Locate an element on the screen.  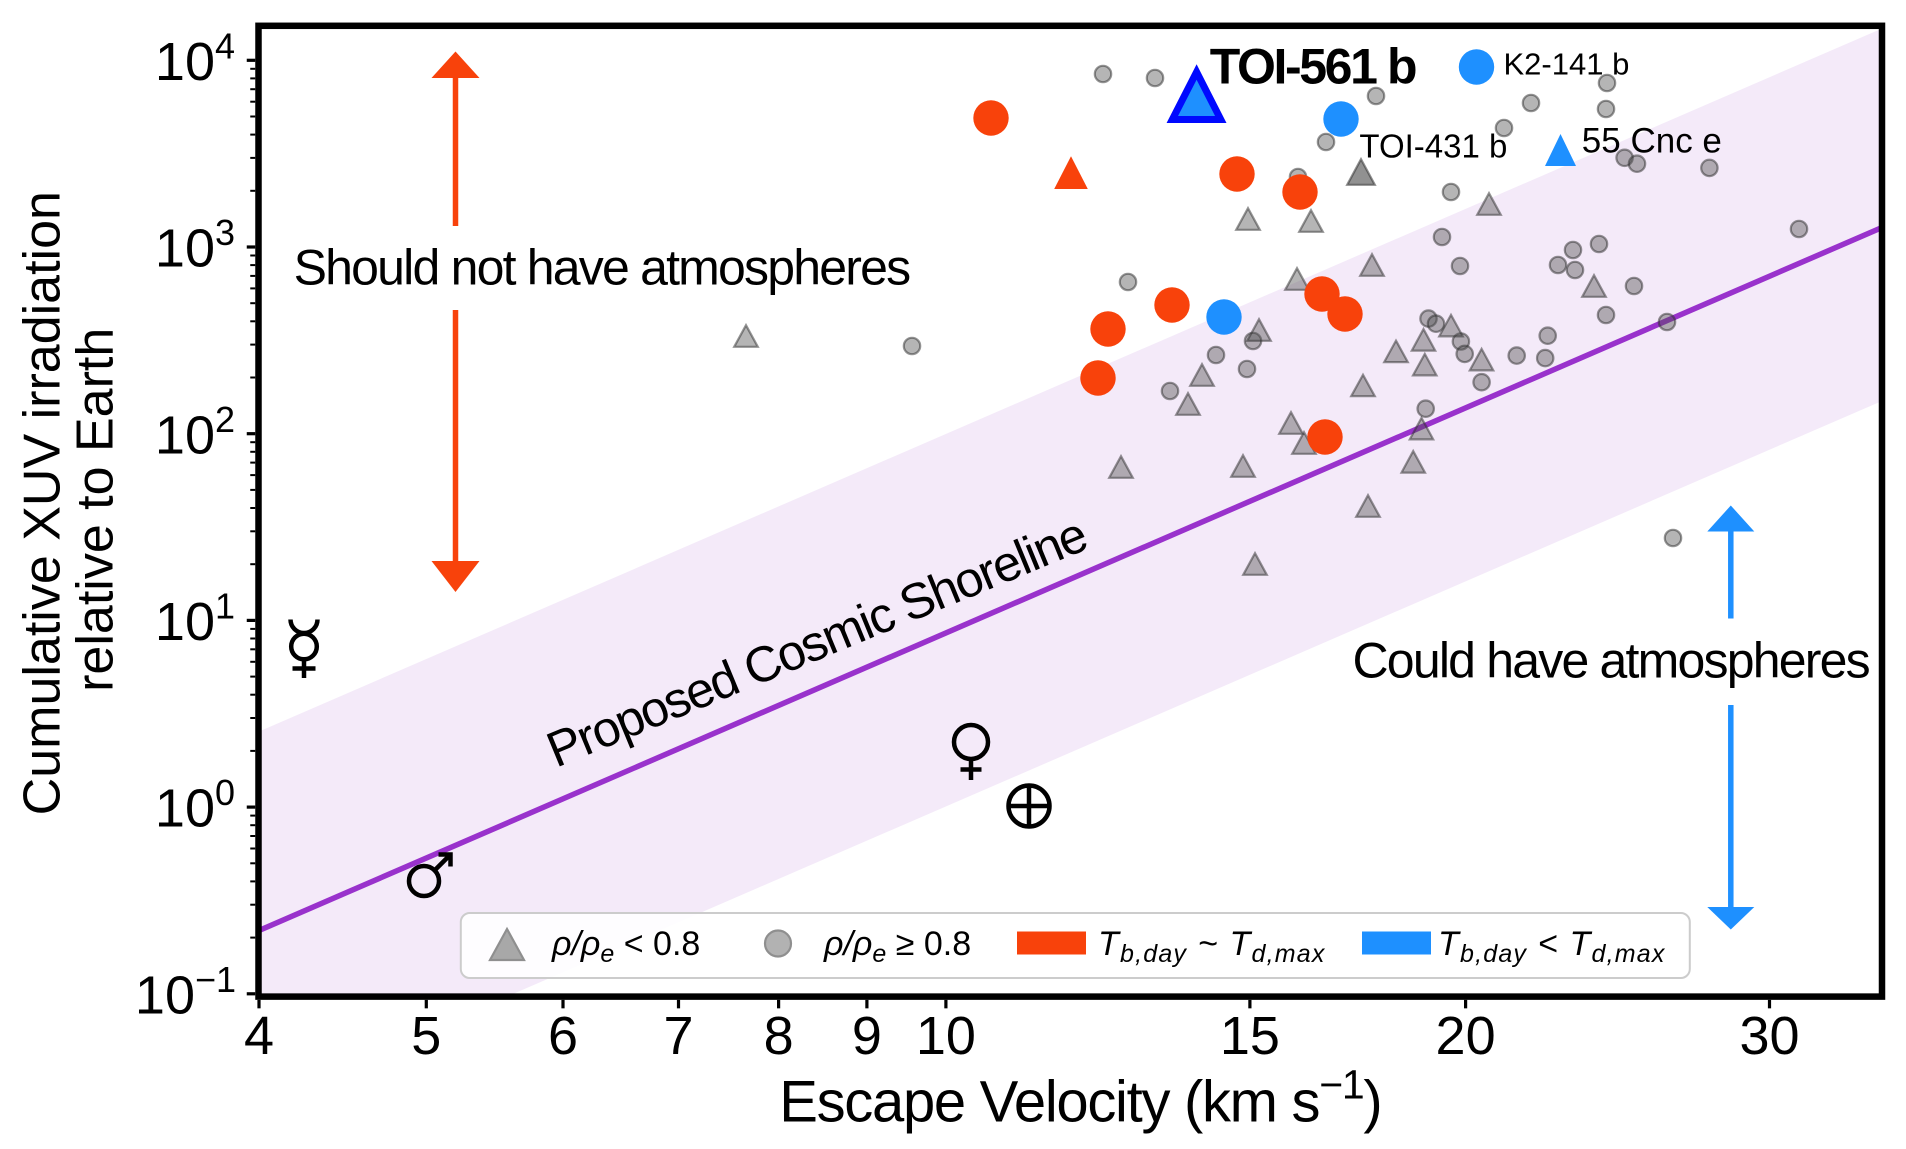
svg-text: −1 is located at coordinates (215, 979).